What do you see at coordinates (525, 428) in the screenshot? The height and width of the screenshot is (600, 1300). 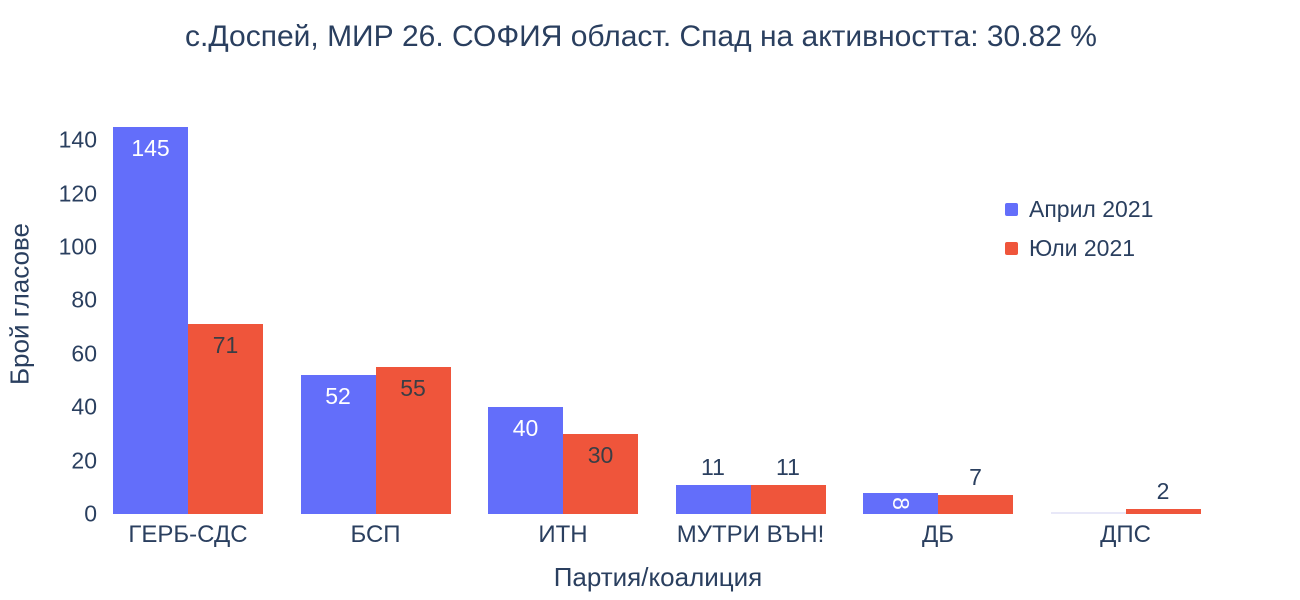 I see `bar-value-label: 40` at bounding box center [525, 428].